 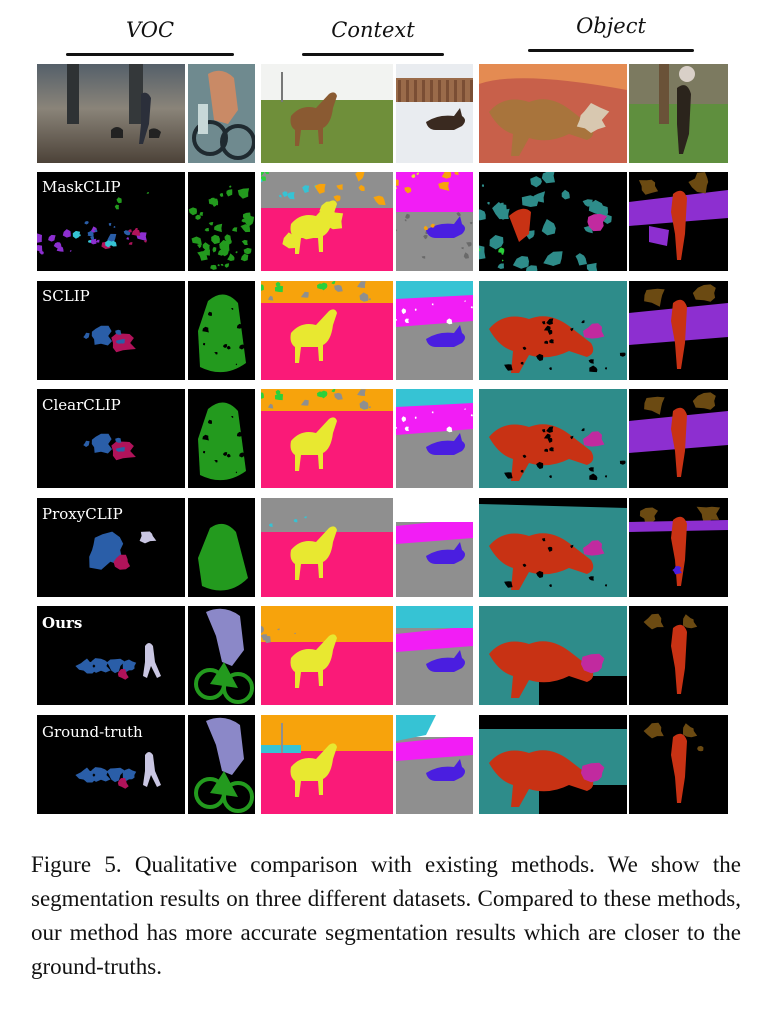 What do you see at coordinates (150, 30) in the screenshot?
I see `column-header-voc-label: VOC` at bounding box center [150, 30].